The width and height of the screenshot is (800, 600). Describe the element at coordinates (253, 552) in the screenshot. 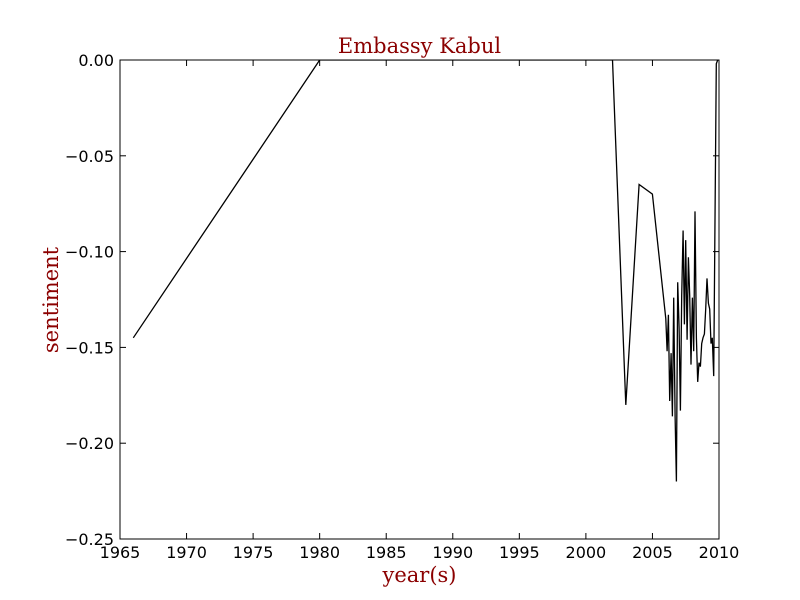

I see `x-tick-label: 1975` at that location.